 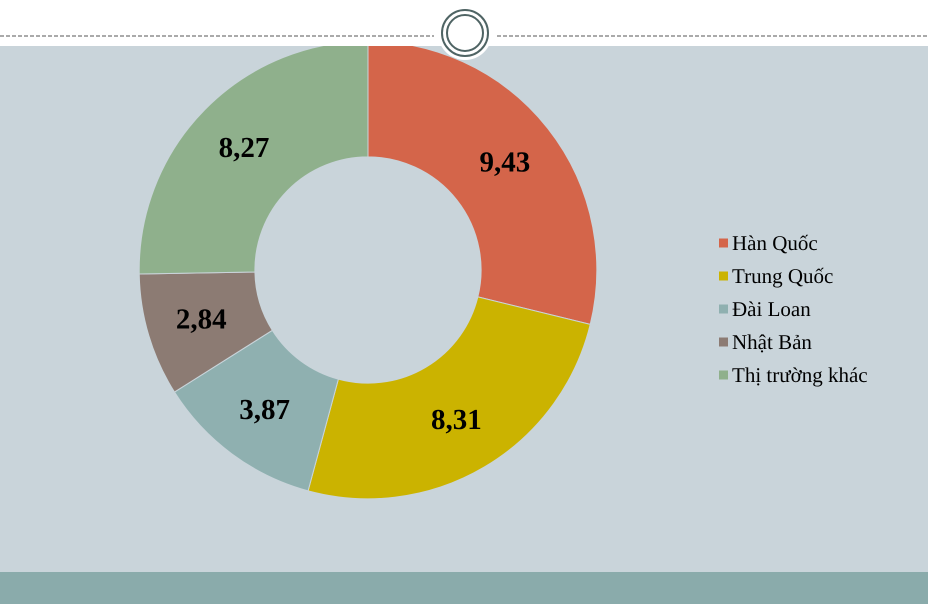 What do you see at coordinates (800, 375) in the screenshot?
I see `legend-label: Thị trường khác` at bounding box center [800, 375].